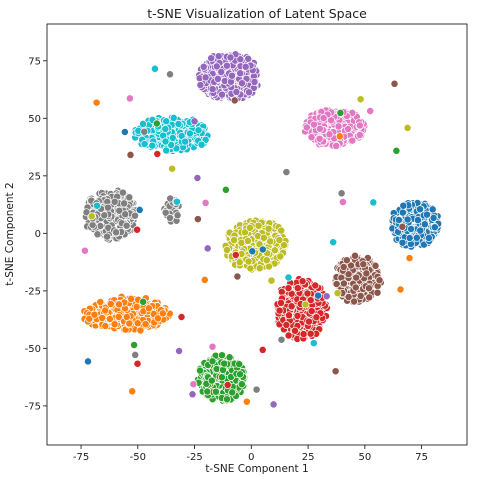 Image resolution: width=480 pixels, height=482 pixels. I want to click on y-tick-label: 0, so click(38, 234).